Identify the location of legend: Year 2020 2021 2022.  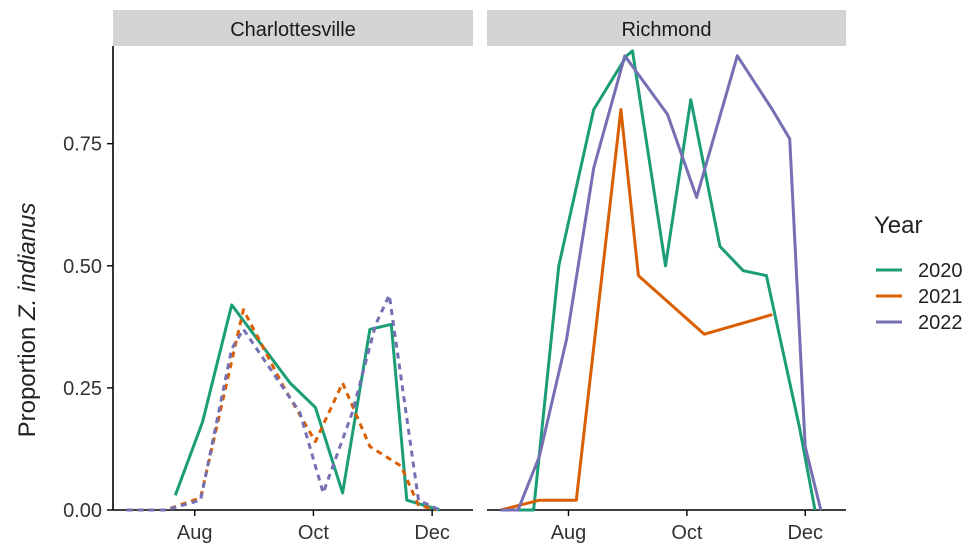
(918, 273).